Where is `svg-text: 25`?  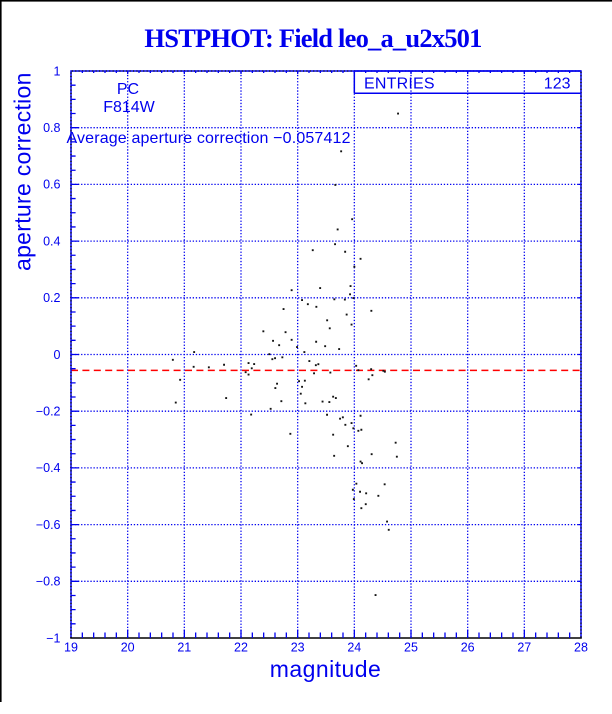 svg-text: 25 is located at coordinates (411, 648).